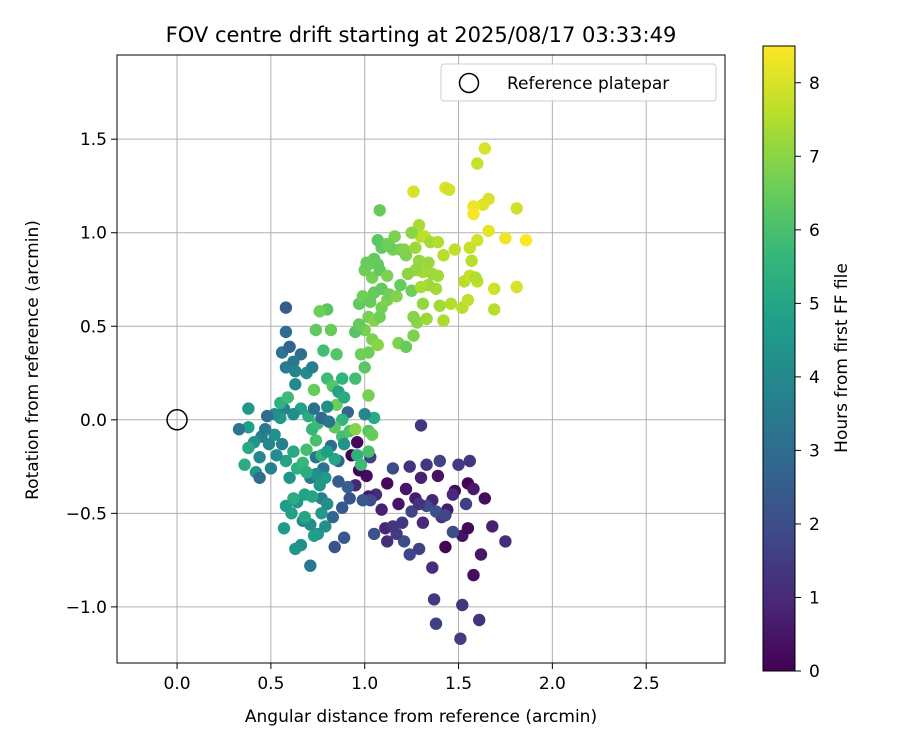 Image resolution: width=900 pixels, height=750 pixels. I want to click on legend-box, so click(578, 82).